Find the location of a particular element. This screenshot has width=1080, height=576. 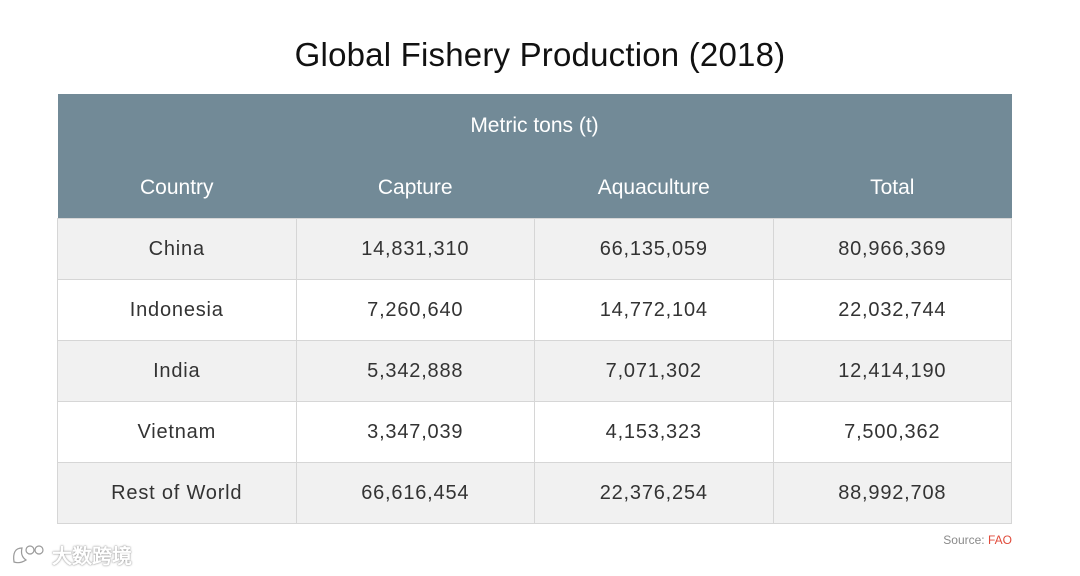

chart-title: Global Fishery Production (2018) is located at coordinates (540, 54).